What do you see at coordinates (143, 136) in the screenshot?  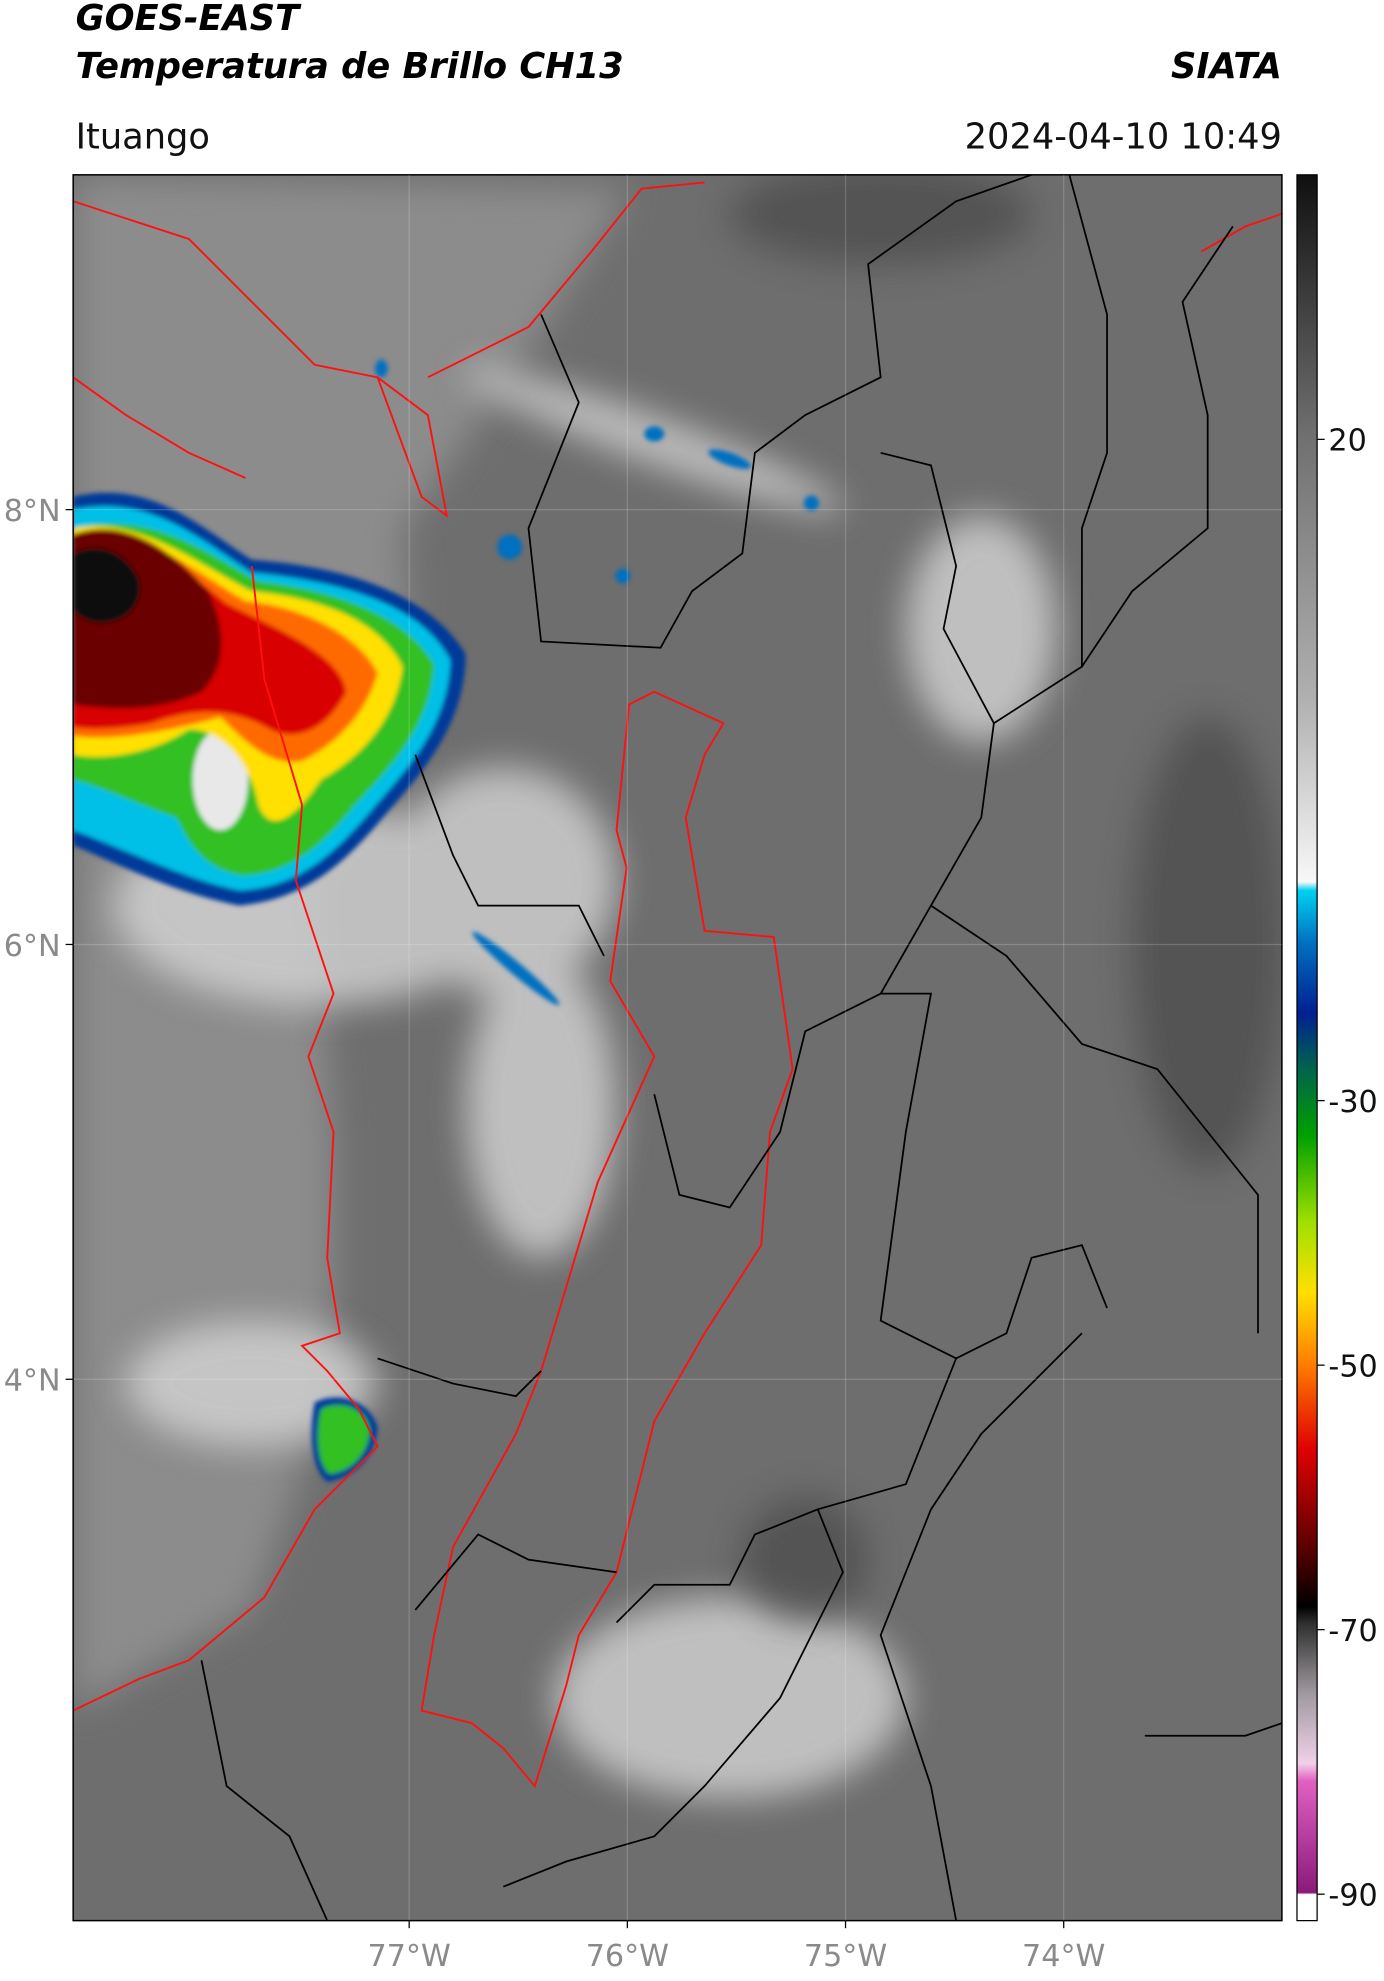 I see `location: Ituango` at bounding box center [143, 136].